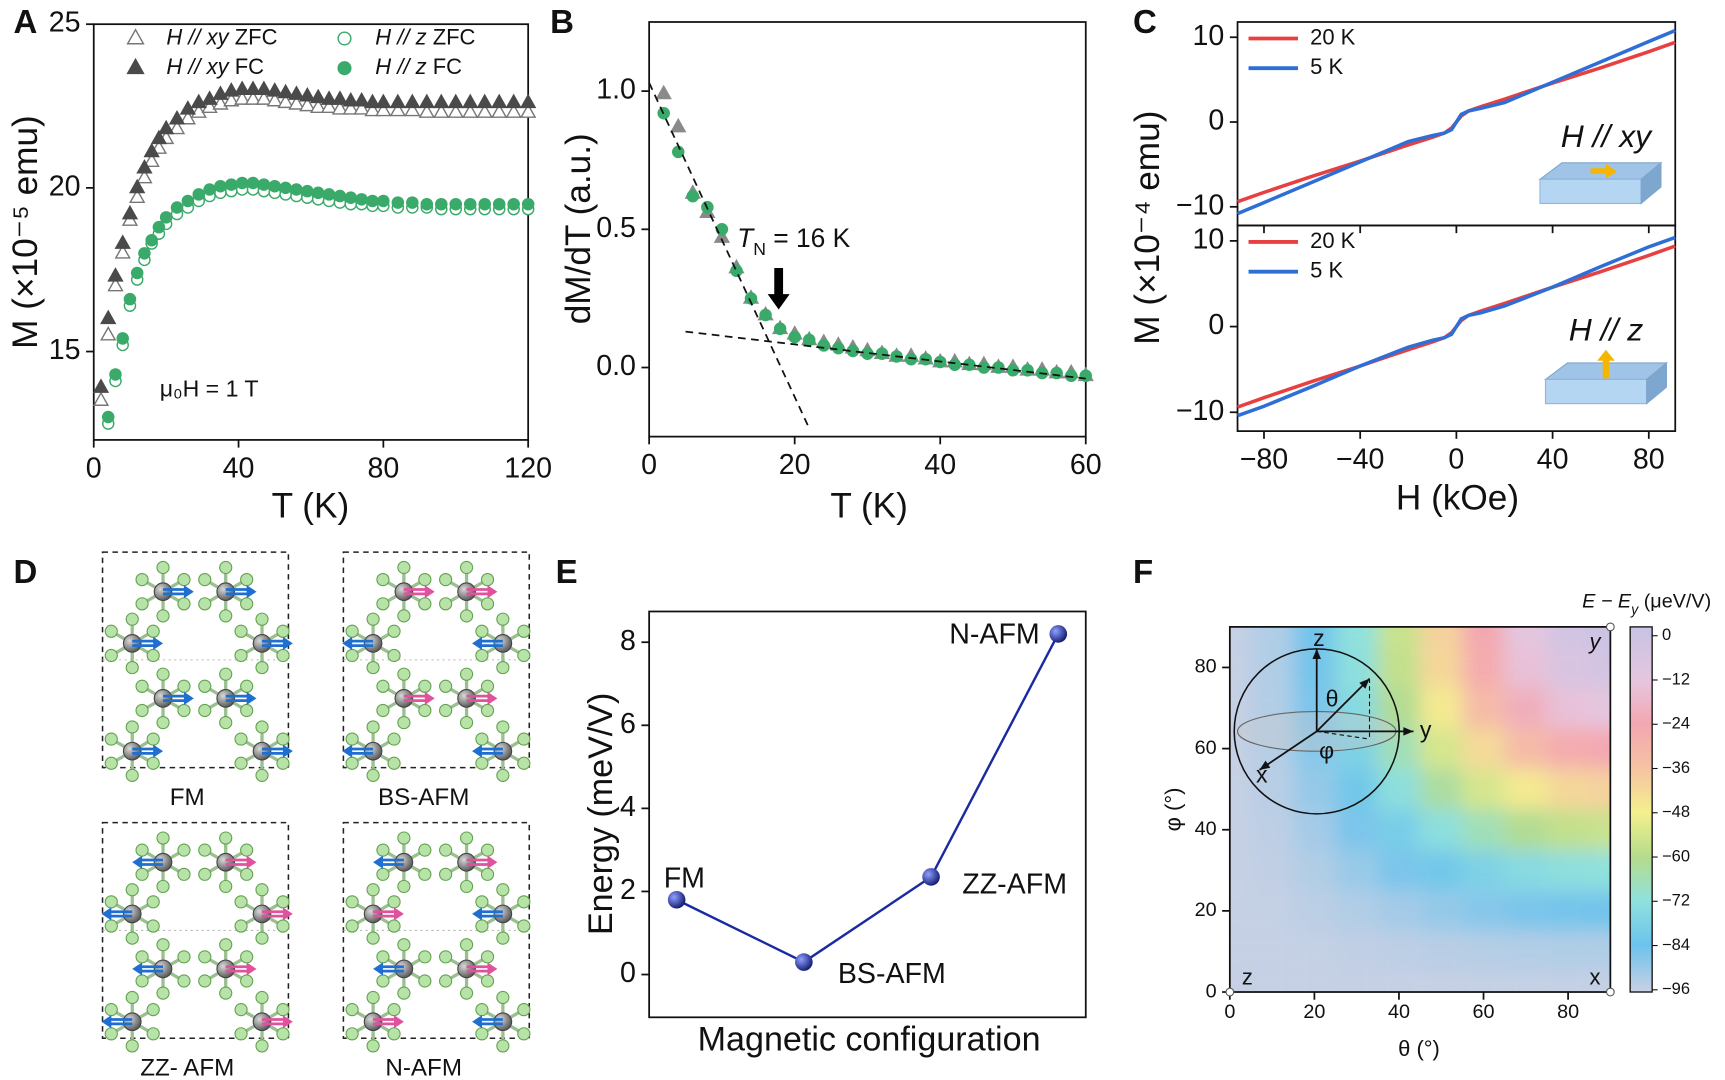 Image resolution: width=1725 pixels, height=1080 pixels. I want to click on x-tick-label: 80, so click(1649, 460).